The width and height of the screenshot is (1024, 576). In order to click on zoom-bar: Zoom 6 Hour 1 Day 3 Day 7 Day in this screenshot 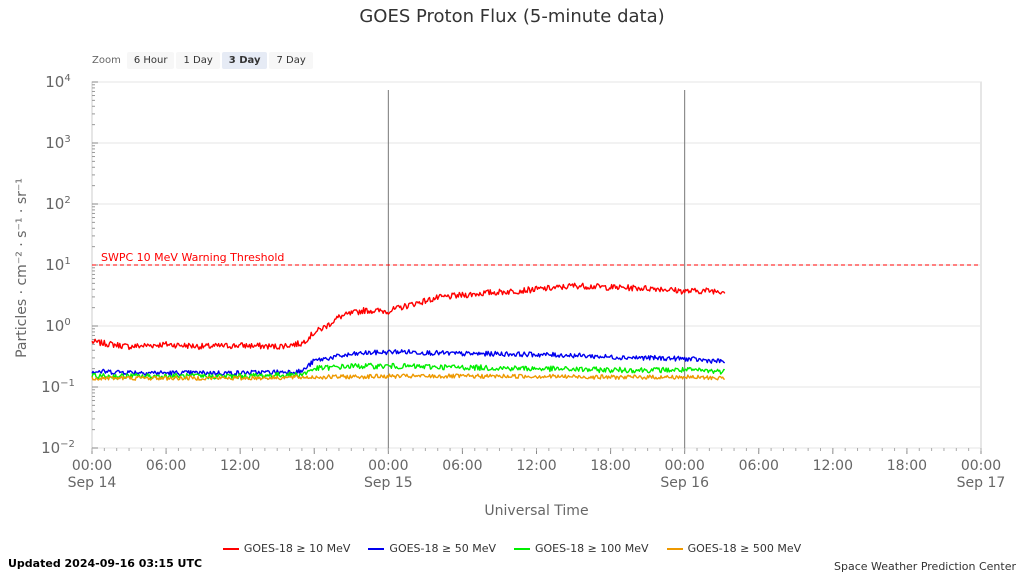, I will do `click(203, 60)`.